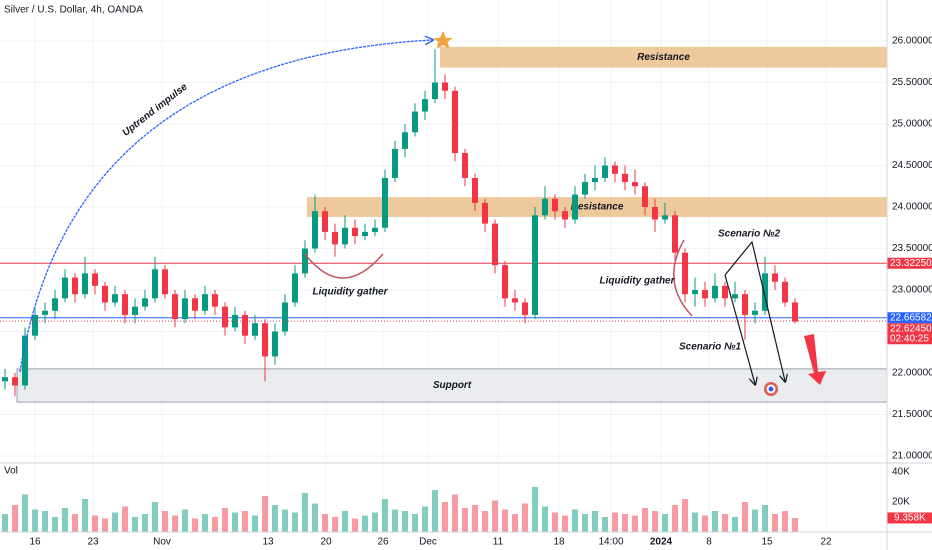 Image resolution: width=932 pixels, height=550 pixels. Describe the element at coordinates (771, 389) in the screenshot. I see `target-icon` at that location.